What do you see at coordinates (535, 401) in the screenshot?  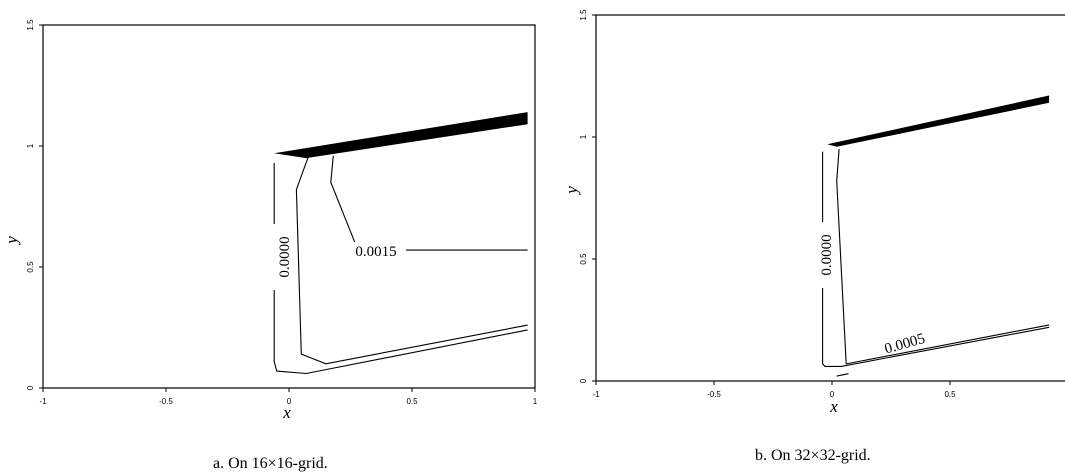 I see `x-tick-label: 1` at bounding box center [535, 401].